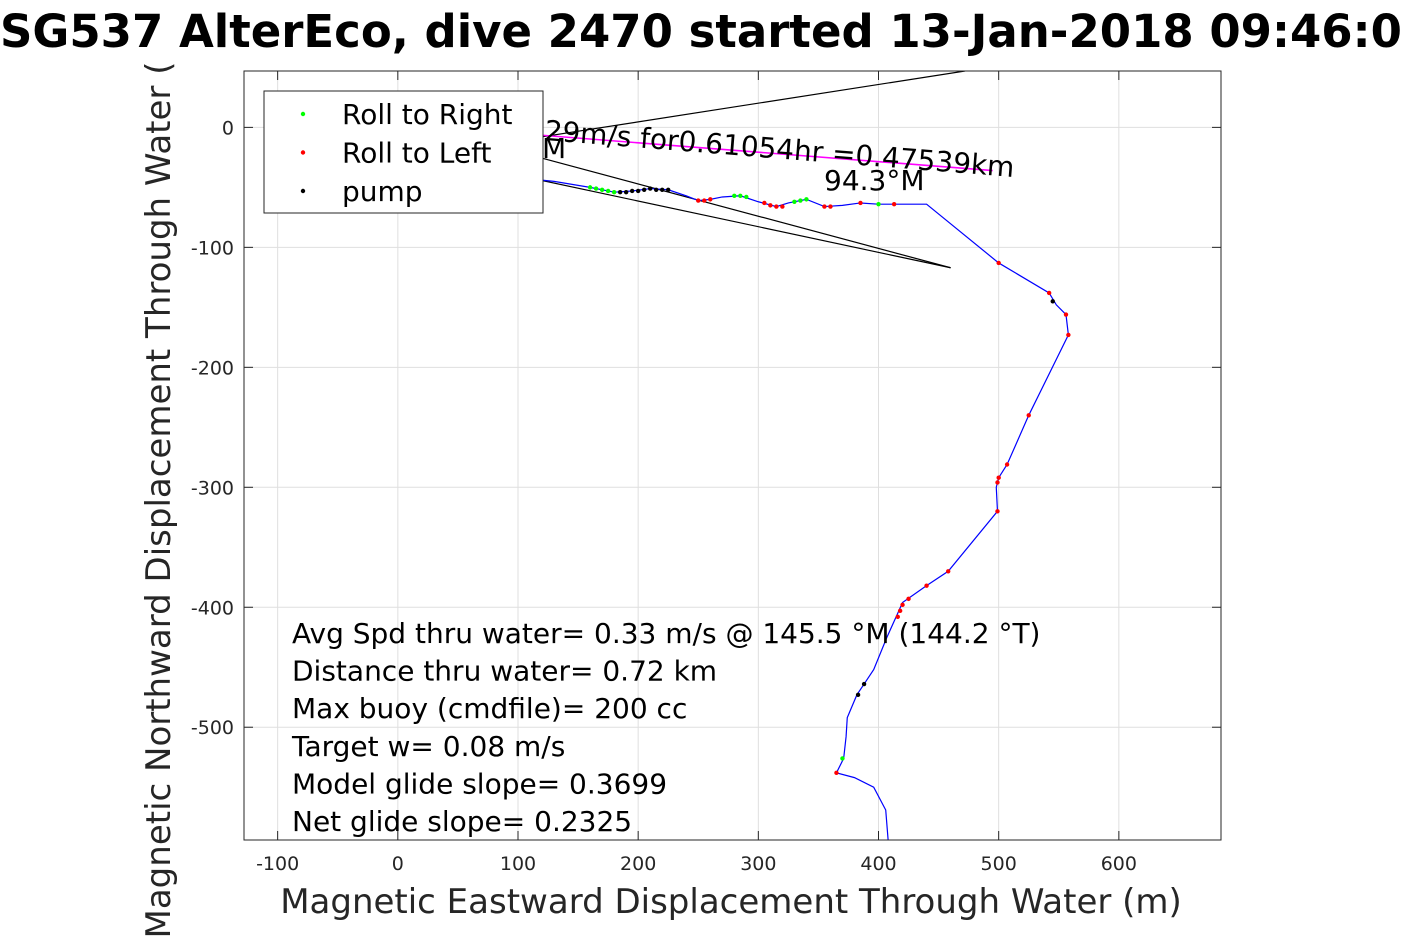 Image resolution: width=1417 pixels, height=945 pixels. I want to click on current-vector-line, so click(755, 152).